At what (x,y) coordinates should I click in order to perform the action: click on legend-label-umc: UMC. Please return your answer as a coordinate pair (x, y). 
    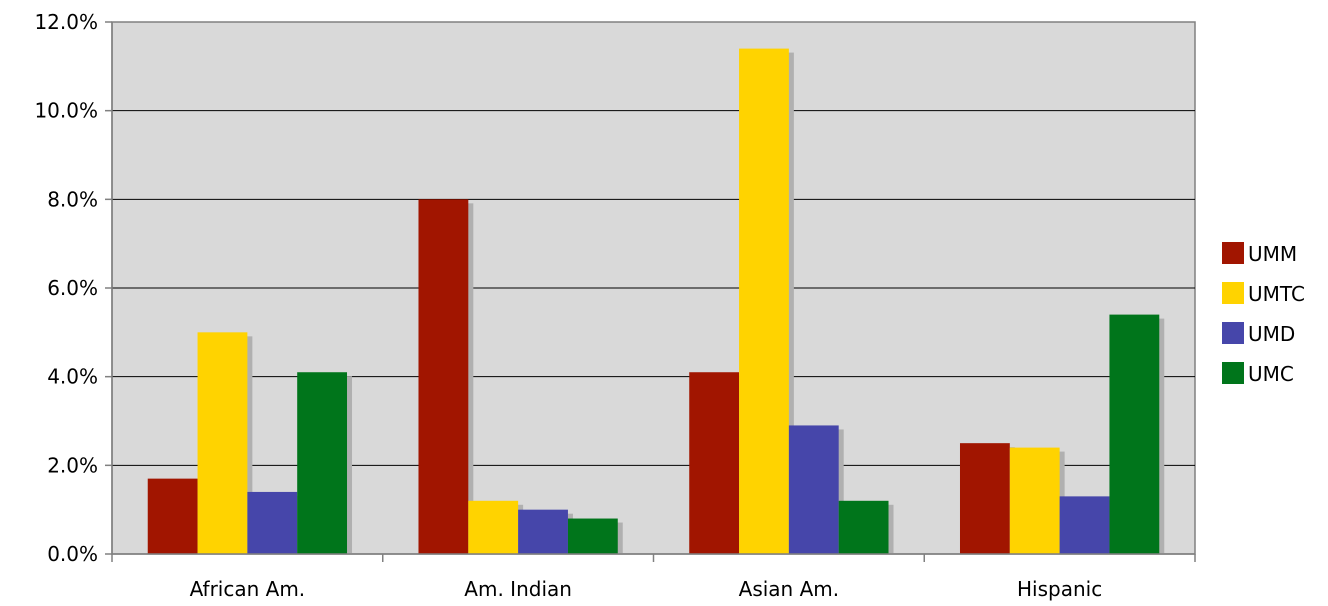
    Looking at the image, I should click on (1271, 374).